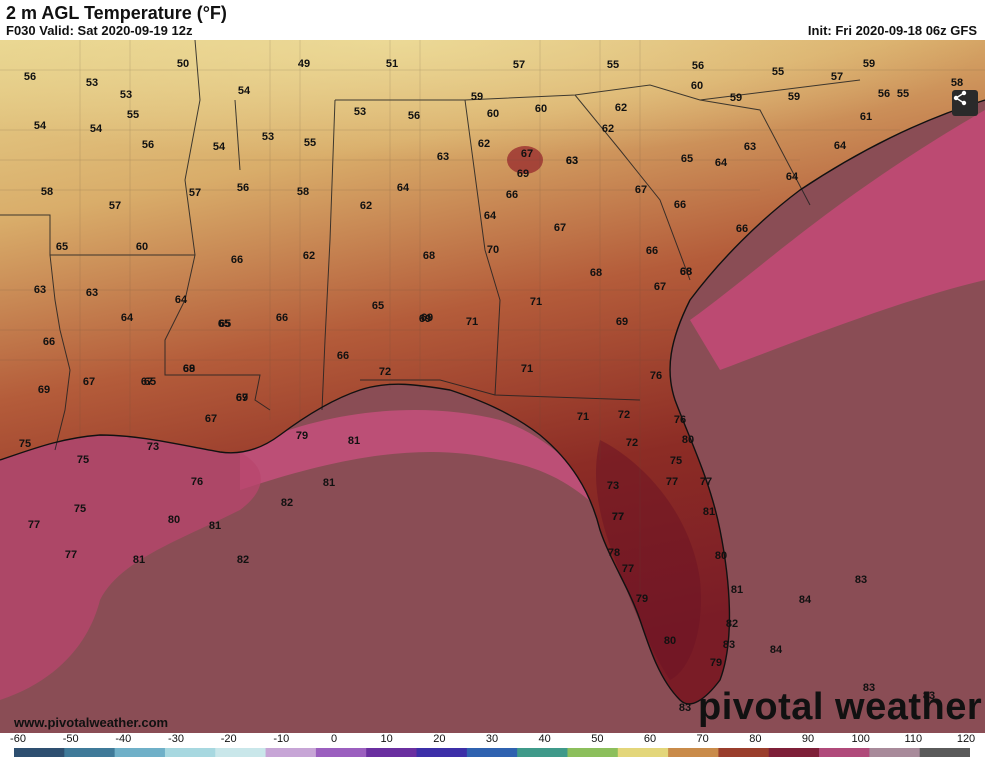 The width and height of the screenshot is (985, 761). What do you see at coordinates (805, 600) in the screenshot?
I see `temperature-value-label: 84` at bounding box center [805, 600].